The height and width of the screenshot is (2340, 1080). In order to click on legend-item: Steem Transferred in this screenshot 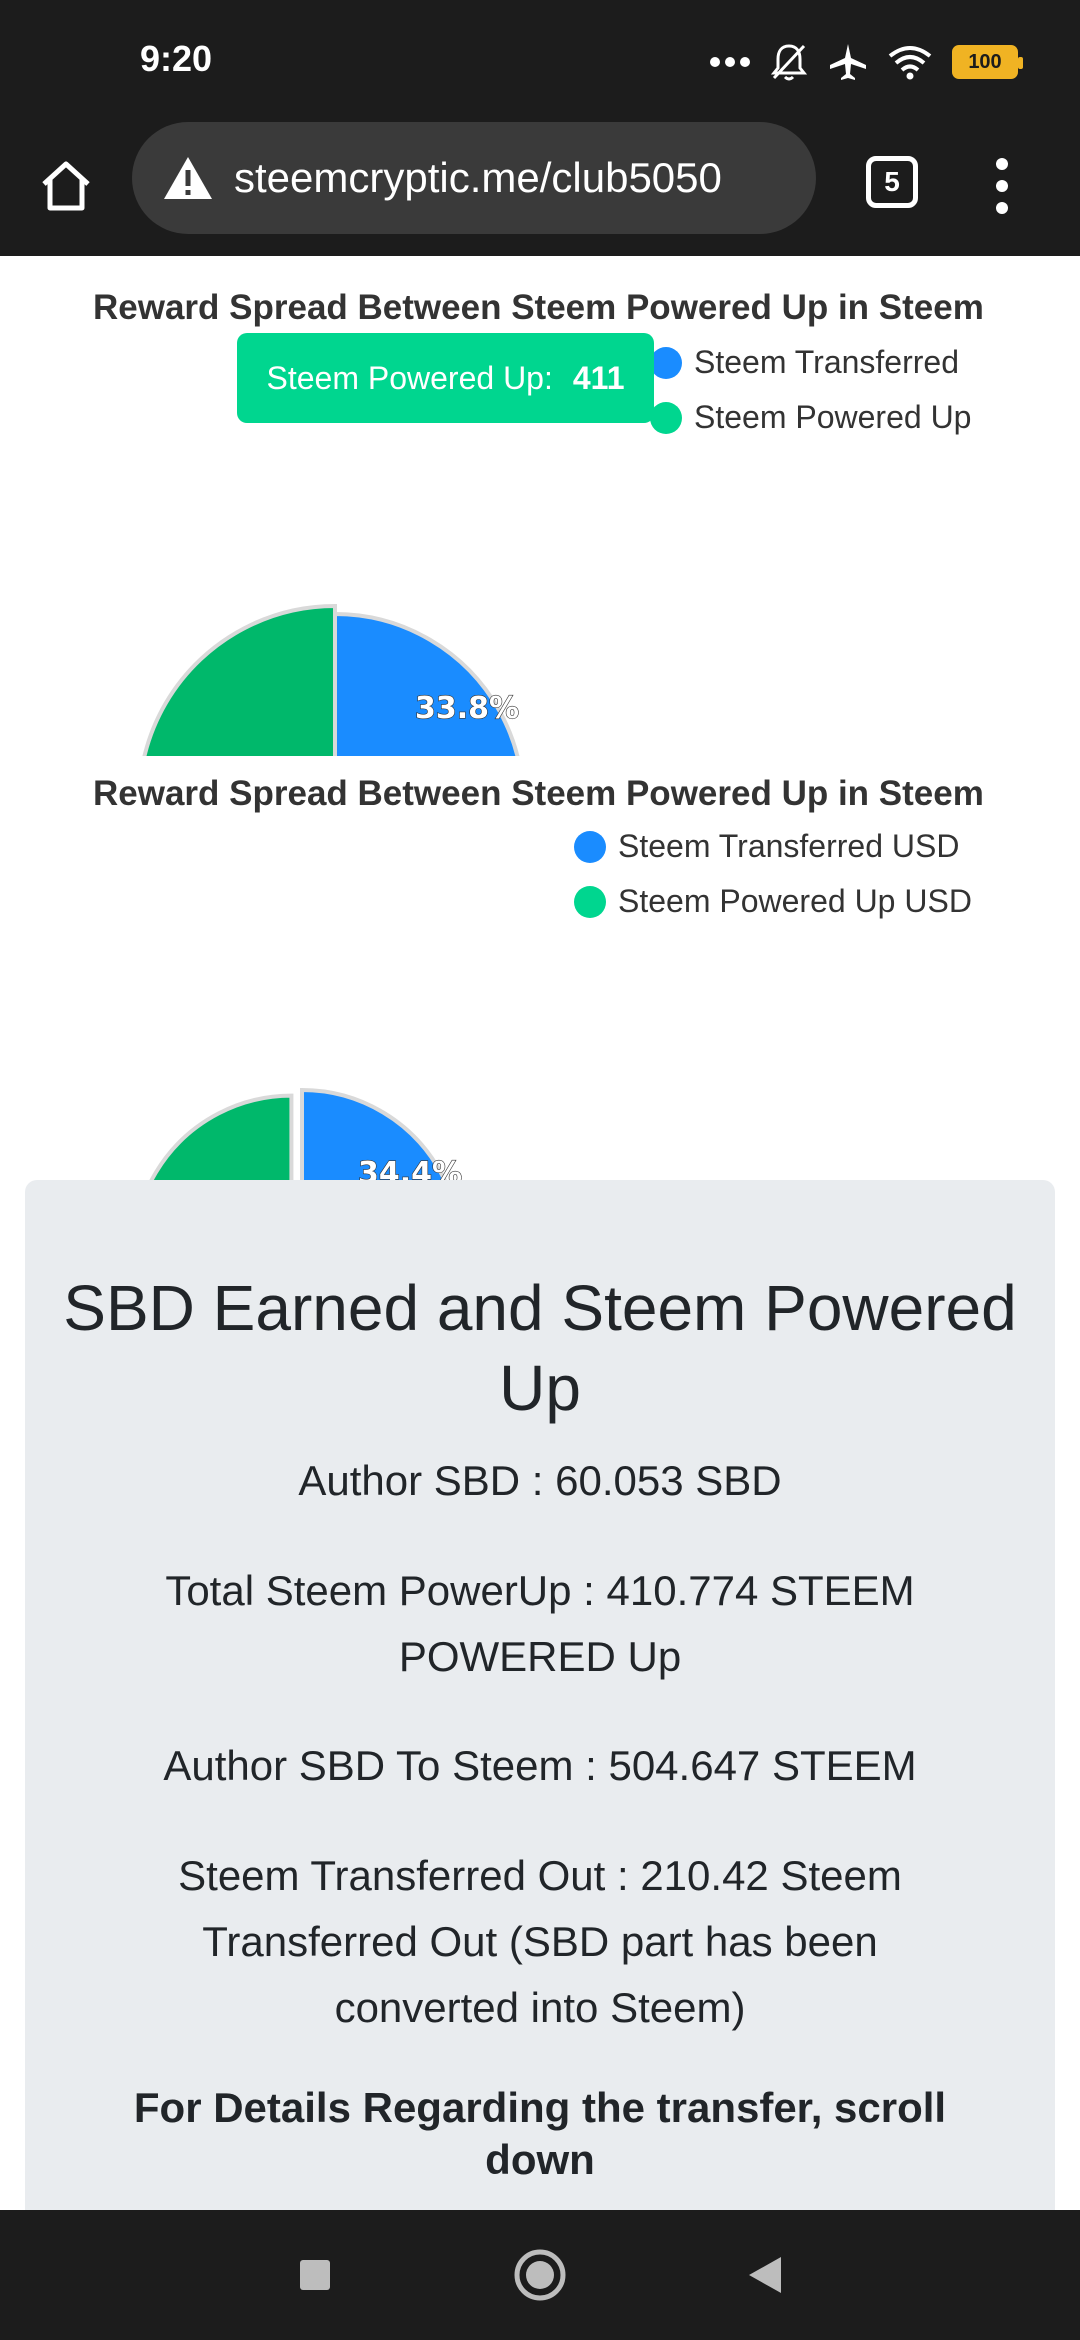, I will do `click(810, 362)`.